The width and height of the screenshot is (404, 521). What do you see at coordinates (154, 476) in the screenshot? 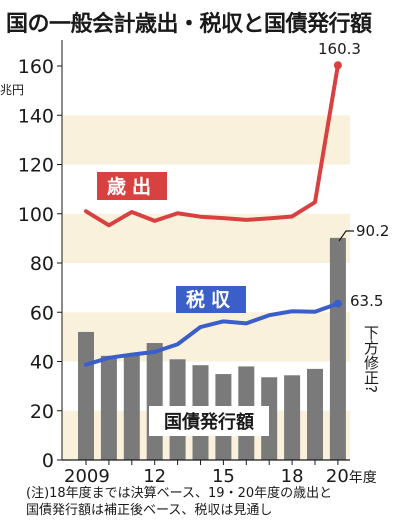
I see `x-tick-label: 12` at bounding box center [154, 476].